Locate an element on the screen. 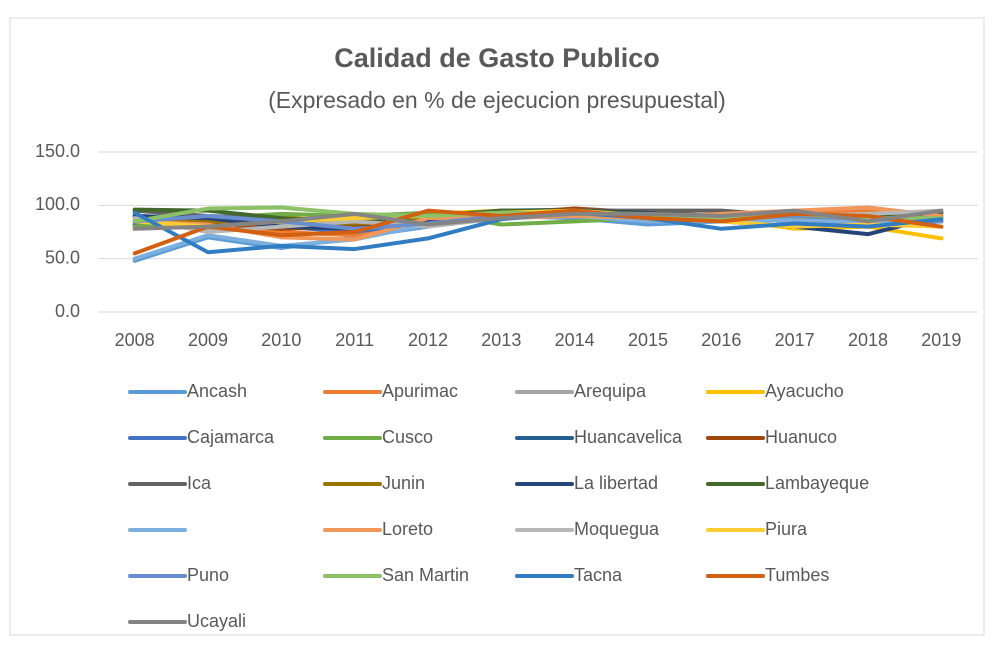 This screenshot has width=995, height=648. x-tick-label: 2009 is located at coordinates (208, 340).